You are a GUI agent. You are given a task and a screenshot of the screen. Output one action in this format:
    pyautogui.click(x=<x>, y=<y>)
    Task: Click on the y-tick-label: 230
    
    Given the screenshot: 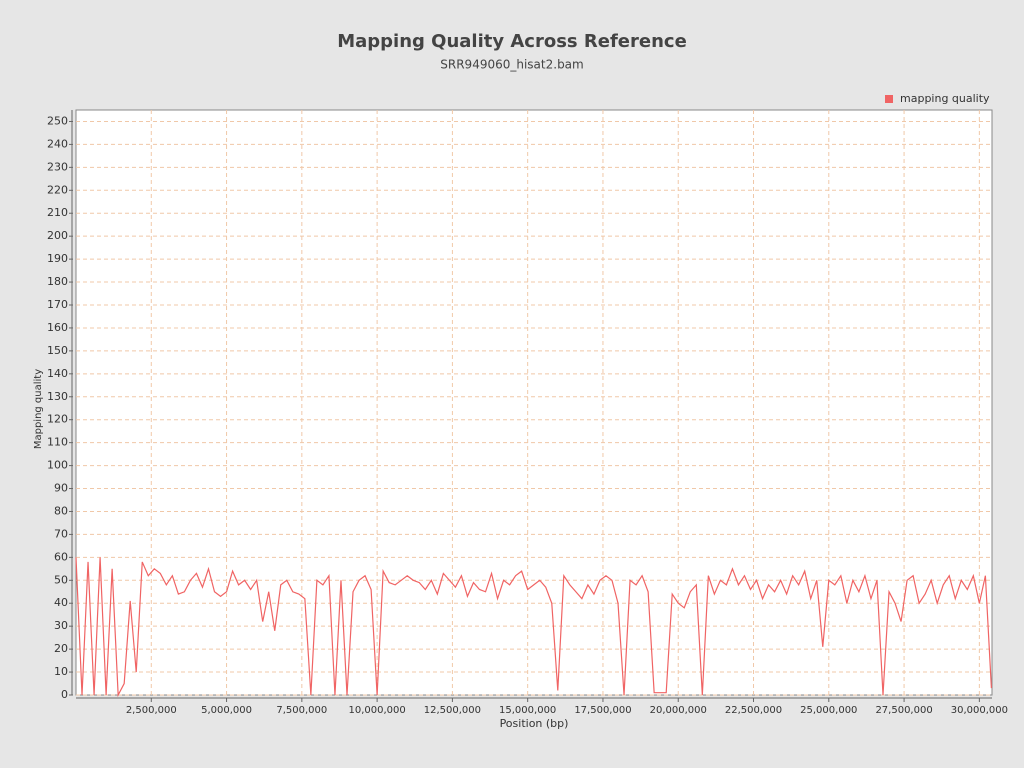 What is the action you would take?
    pyautogui.click(x=57, y=166)
    